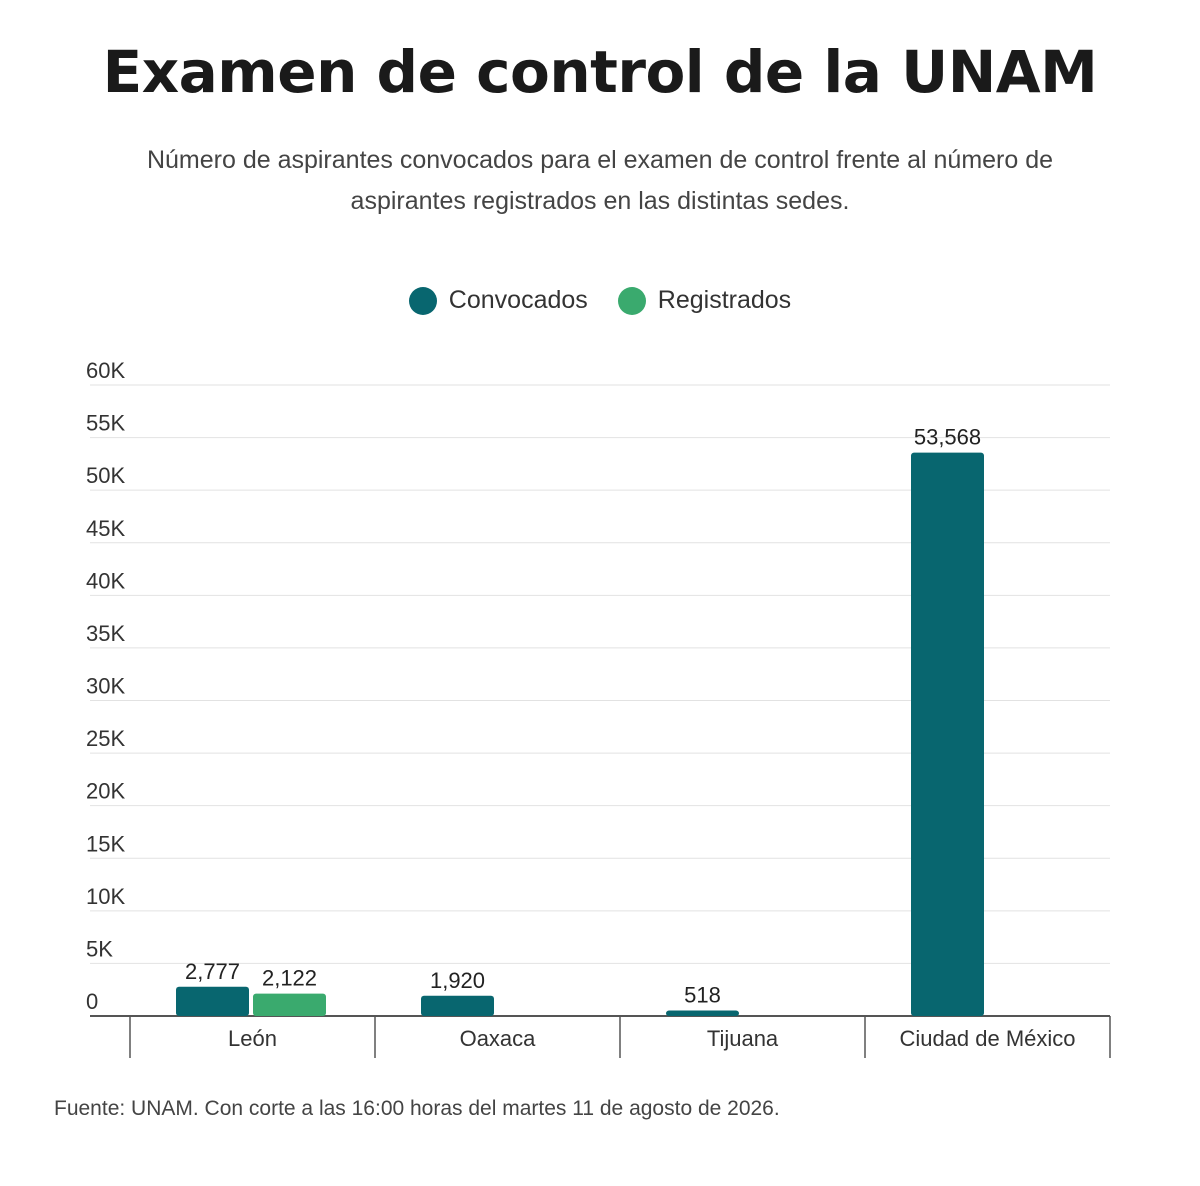 This screenshot has width=1200, height=1186. Describe the element at coordinates (518, 300) in the screenshot. I see `legend-label-convocados: Convocados` at that location.